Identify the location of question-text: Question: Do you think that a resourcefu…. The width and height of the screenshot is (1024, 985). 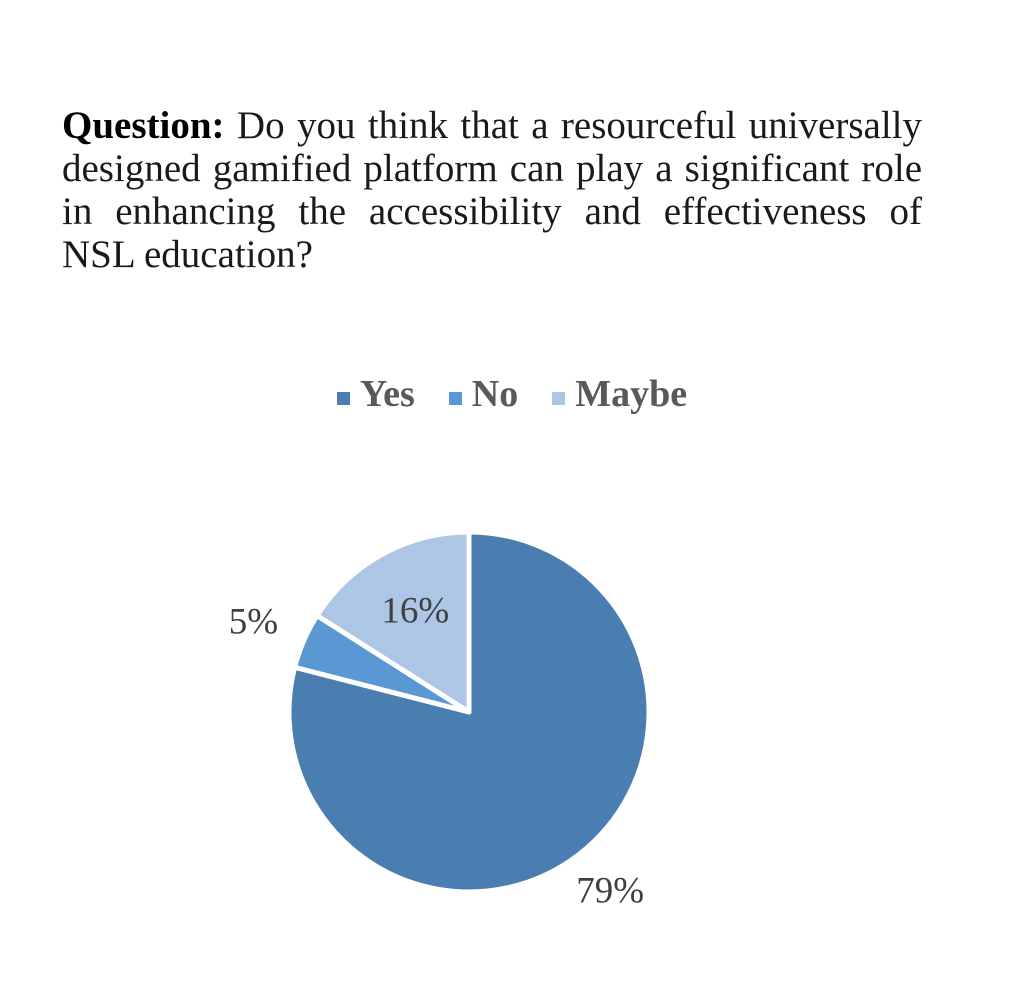
(492, 190).